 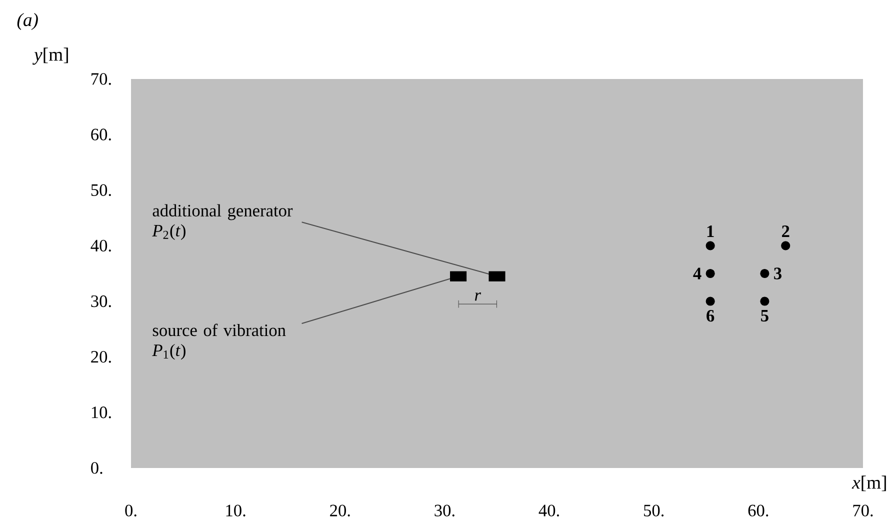 What do you see at coordinates (236, 510) in the screenshot?
I see `x-tick-label: 10.` at bounding box center [236, 510].